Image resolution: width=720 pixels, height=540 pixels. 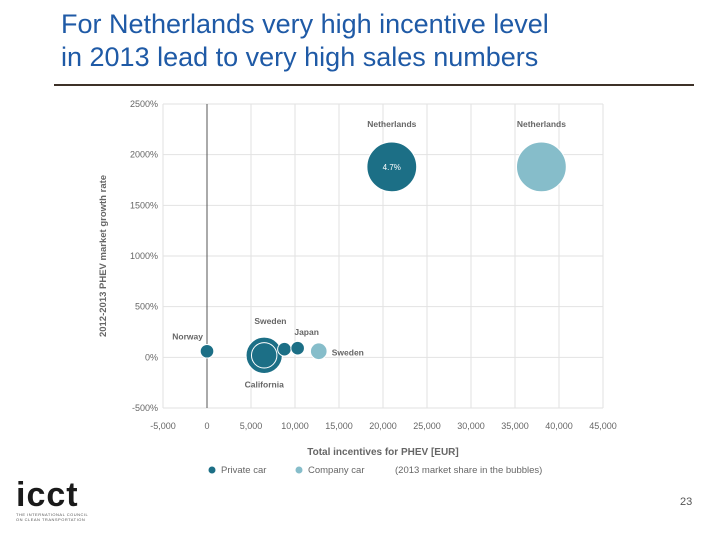 I want to click on y-axis-title: 2012-2013 PHEV market growth rate, so click(x=103, y=256).